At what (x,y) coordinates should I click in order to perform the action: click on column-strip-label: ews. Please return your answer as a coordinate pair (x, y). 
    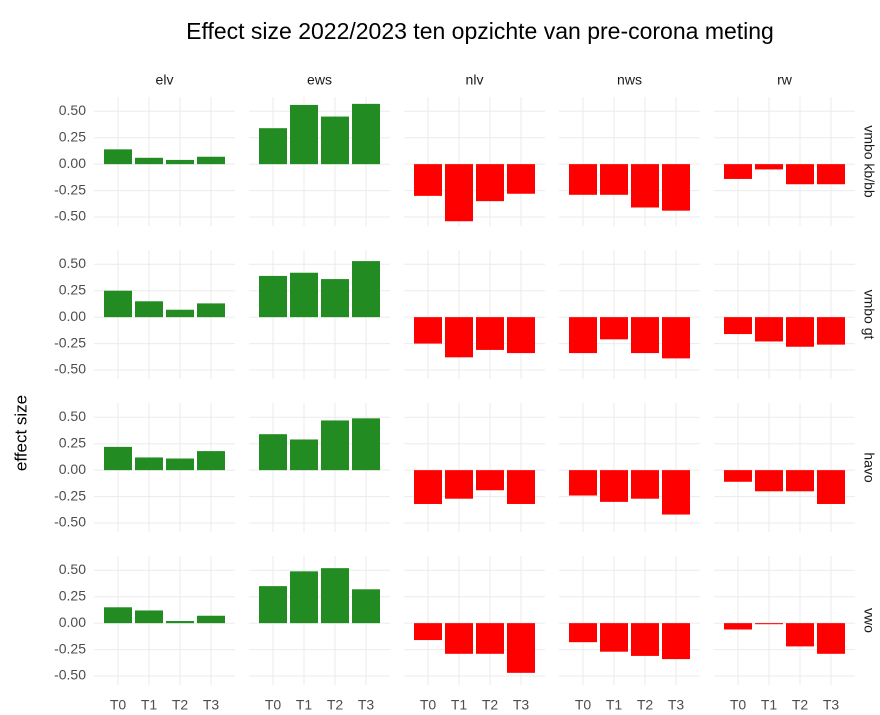
    Looking at the image, I should click on (319, 80).